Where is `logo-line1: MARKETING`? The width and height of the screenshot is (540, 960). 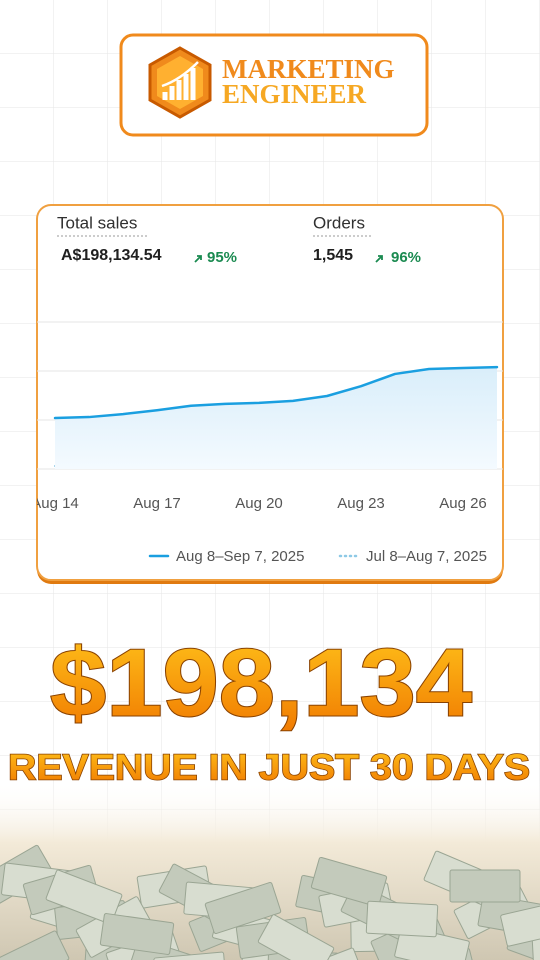 logo-line1: MARKETING is located at coordinates (308, 69).